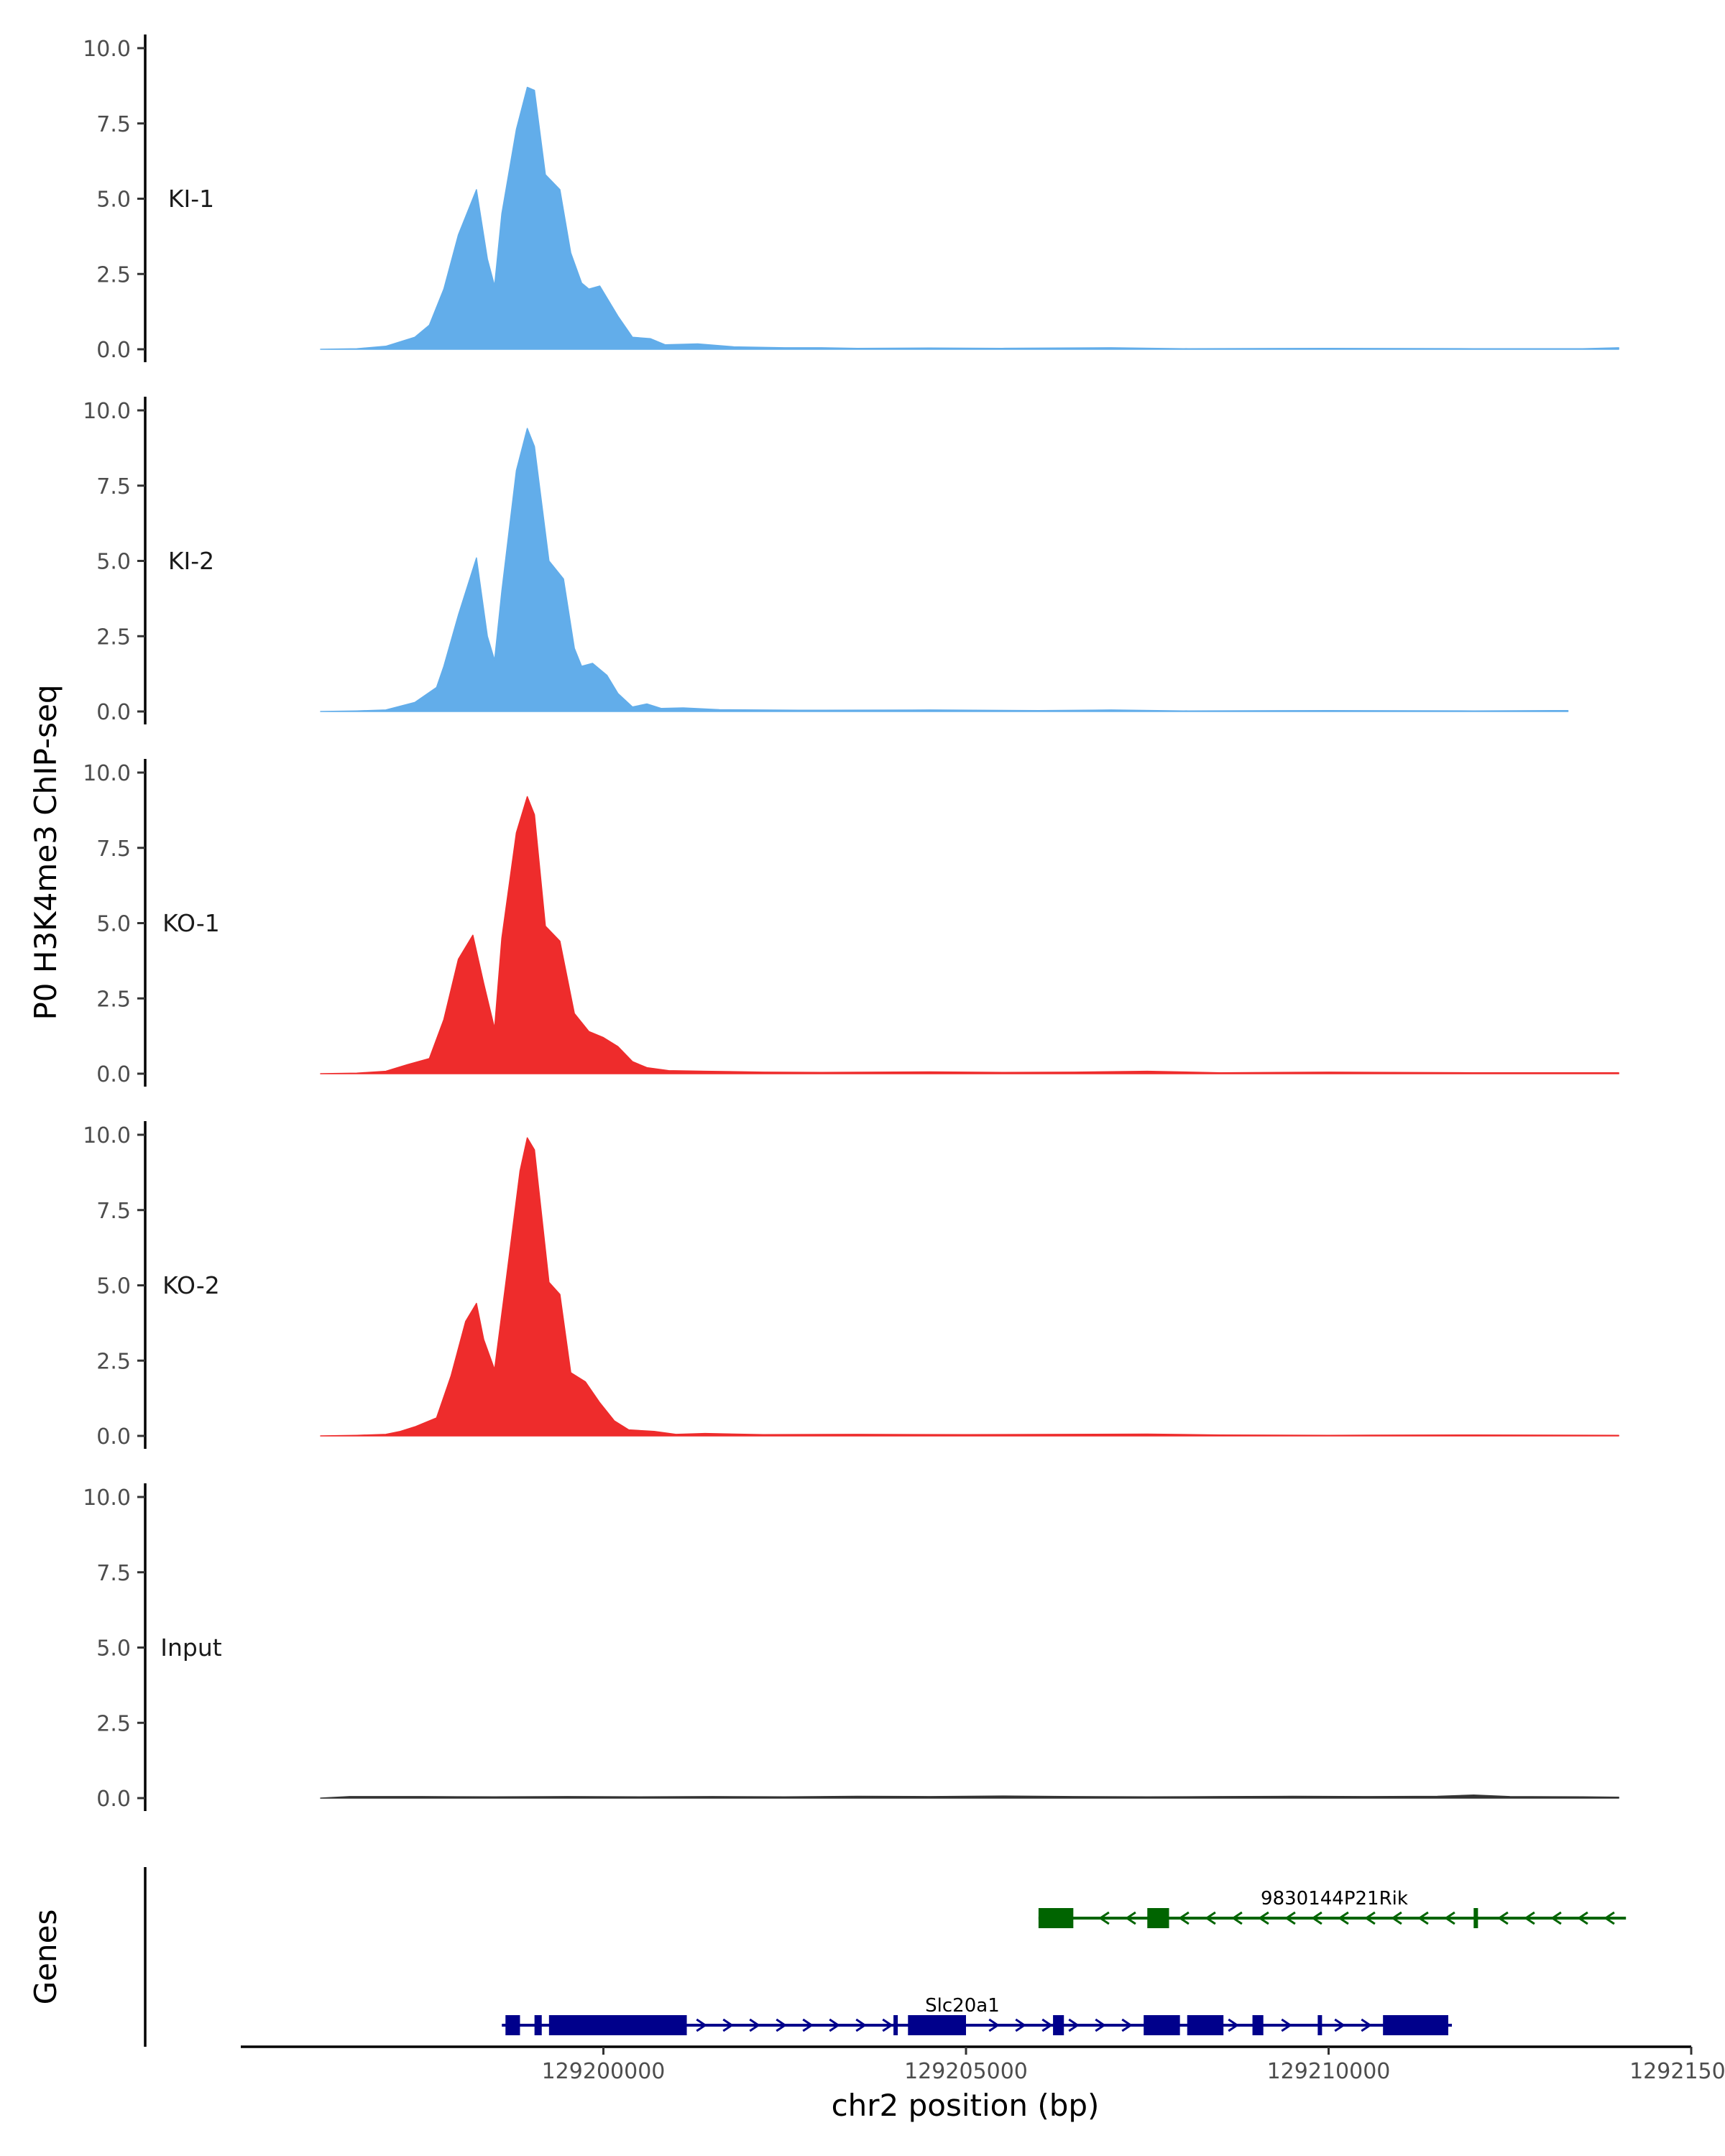  Describe the element at coordinates (885, 1957) in the screenshot. I see `gene-track: 9830144P21Rik Slc20a1` at that location.